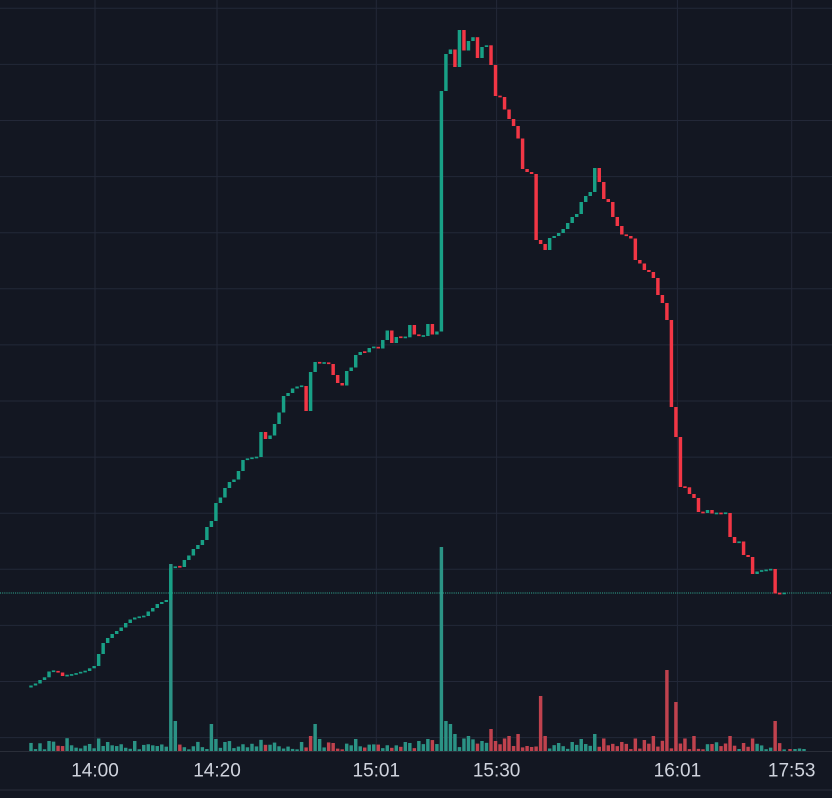 The image size is (832, 798). What do you see at coordinates (95, 771) in the screenshot?
I see `svg-text: 14:00` at bounding box center [95, 771].